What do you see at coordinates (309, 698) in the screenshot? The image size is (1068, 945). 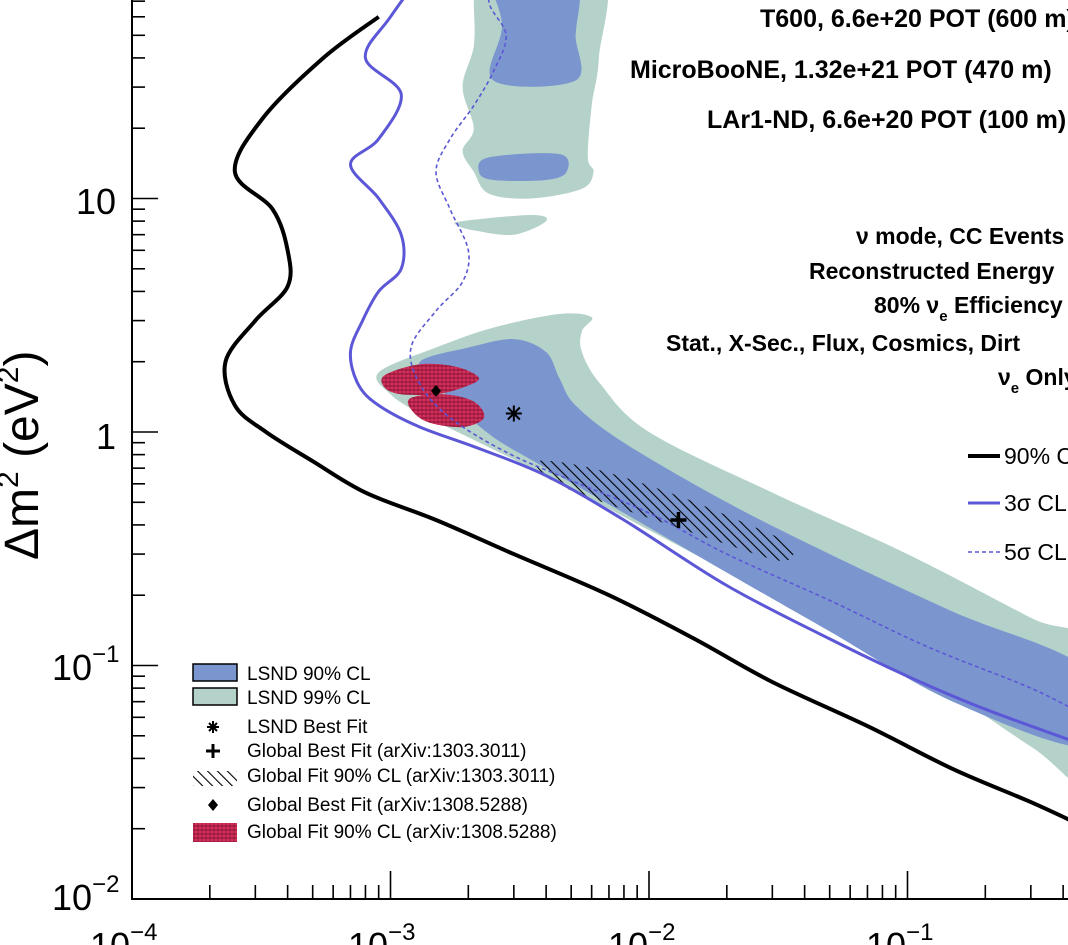 I see `legend-label-lsnd99: LSND 99% CL` at bounding box center [309, 698].